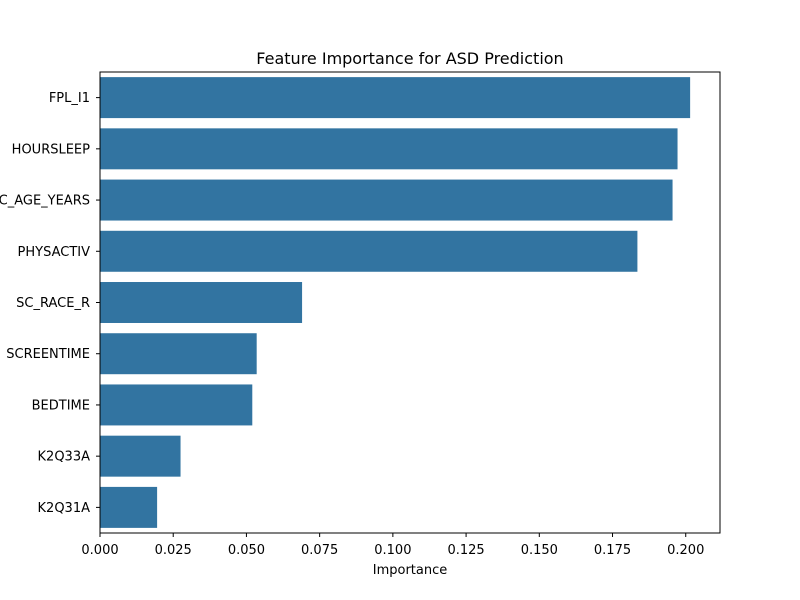  I want to click on x-tick-label: 0.200, so click(685, 550).